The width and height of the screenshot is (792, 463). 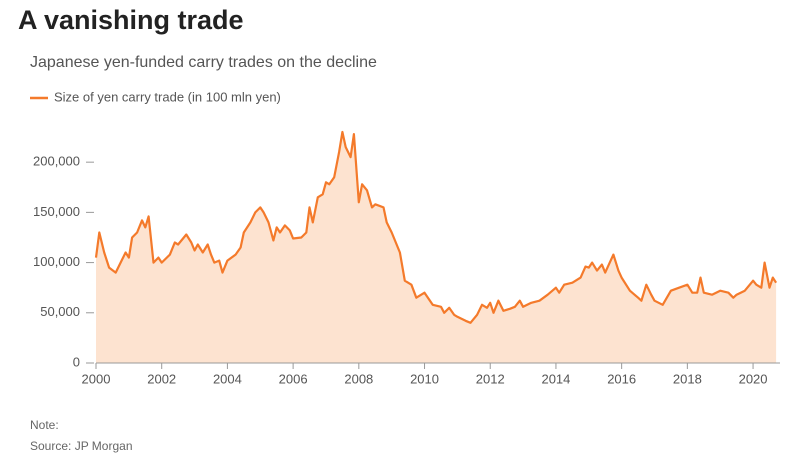 What do you see at coordinates (293, 378) in the screenshot?
I see `x-tick-label: 2006` at bounding box center [293, 378].